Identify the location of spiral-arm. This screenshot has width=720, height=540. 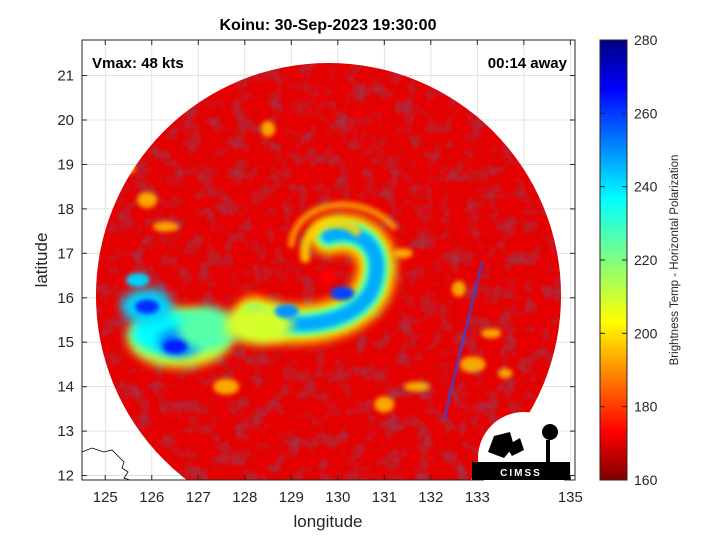
(331, 240).